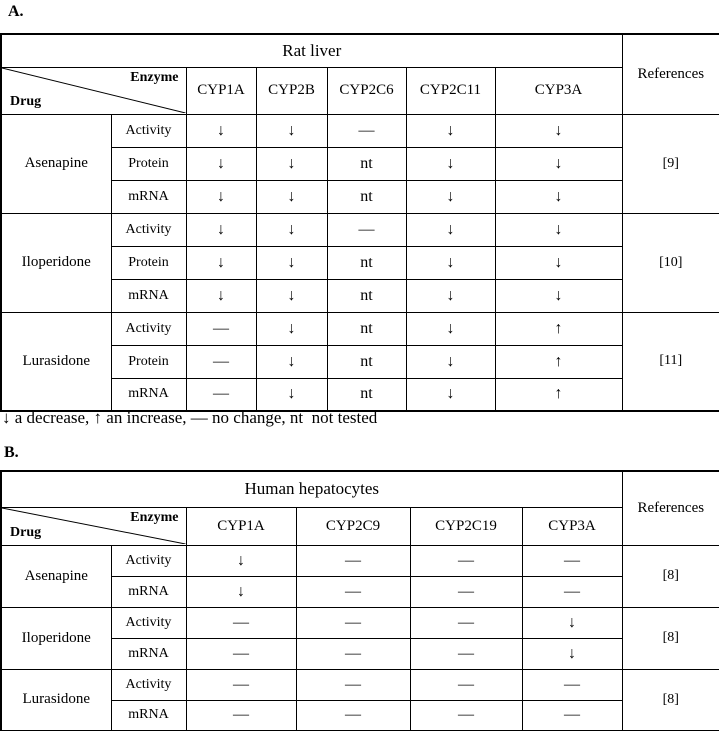 Image resolution: width=719 pixels, height=731 pixels. What do you see at coordinates (56, 576) in the screenshot?
I see `drug-name-cell: Asenapine` at bounding box center [56, 576].